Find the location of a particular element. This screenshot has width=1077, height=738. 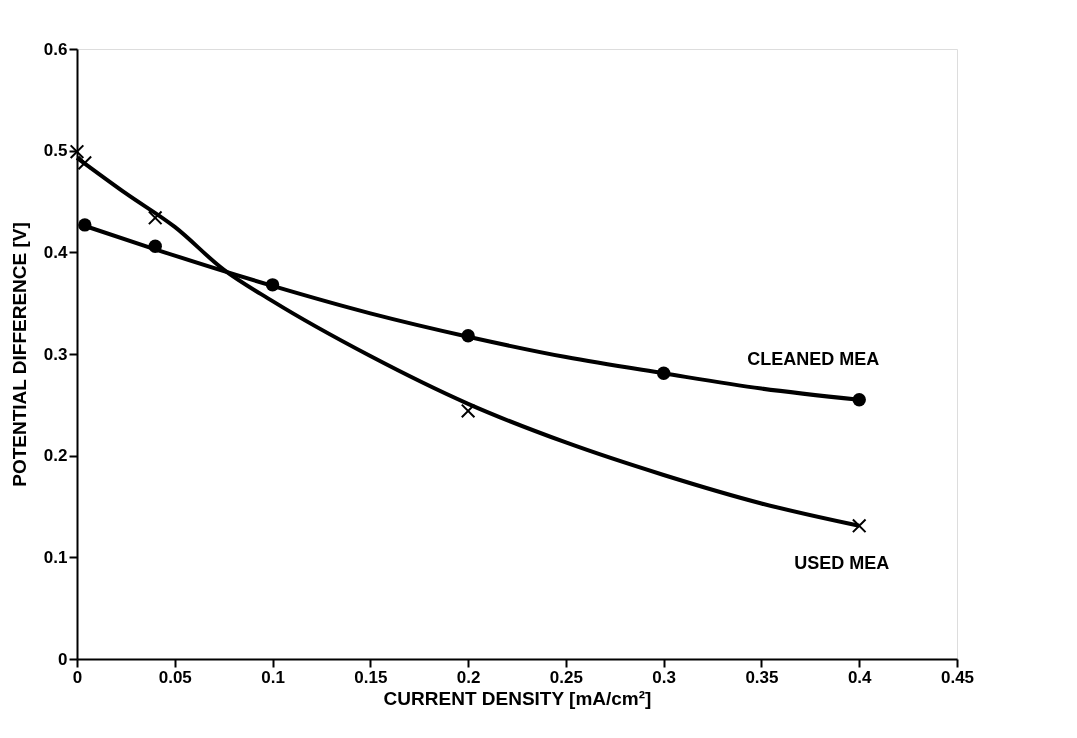

y-axis-title: POTENTIAL DIFFERENCE [V] is located at coordinates (19, 354).